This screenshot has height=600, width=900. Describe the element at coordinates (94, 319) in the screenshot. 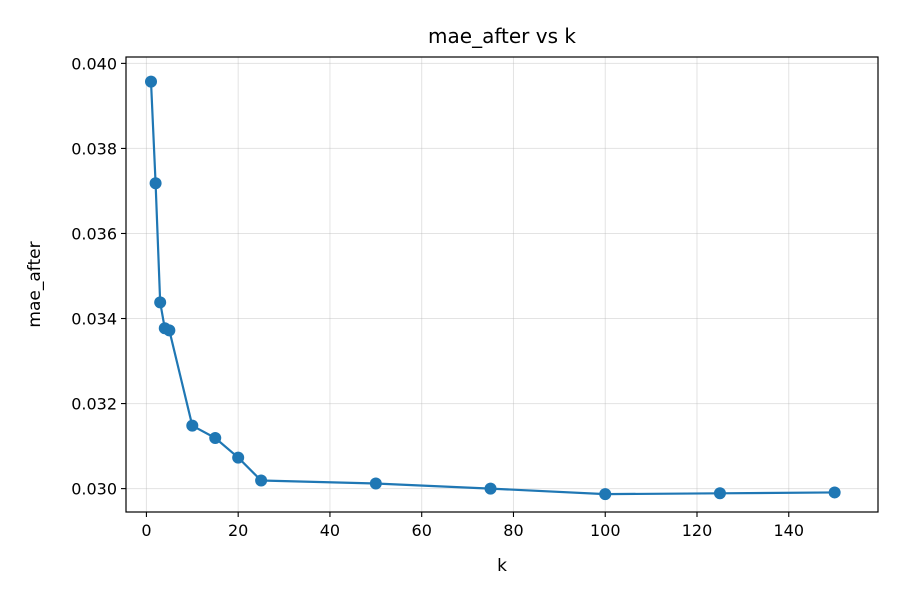

I see `y-tick-label: 0.034` at that location.